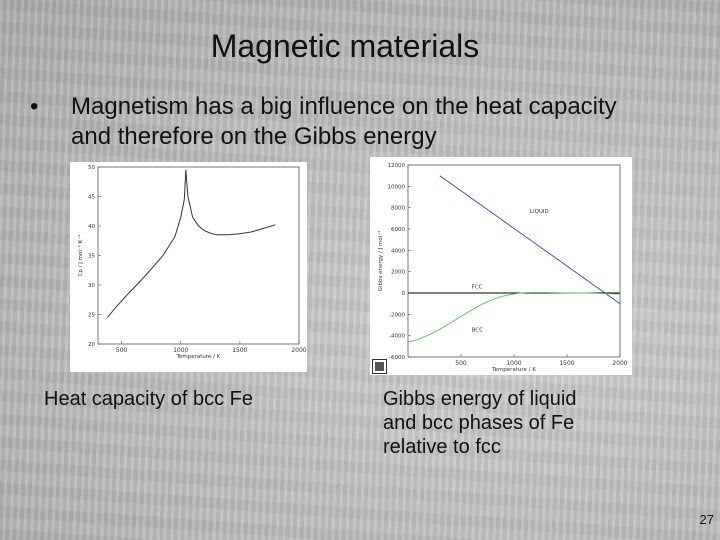 This screenshot has height=540, width=720. I want to click on series-label-bcc: BCC, so click(478, 330).